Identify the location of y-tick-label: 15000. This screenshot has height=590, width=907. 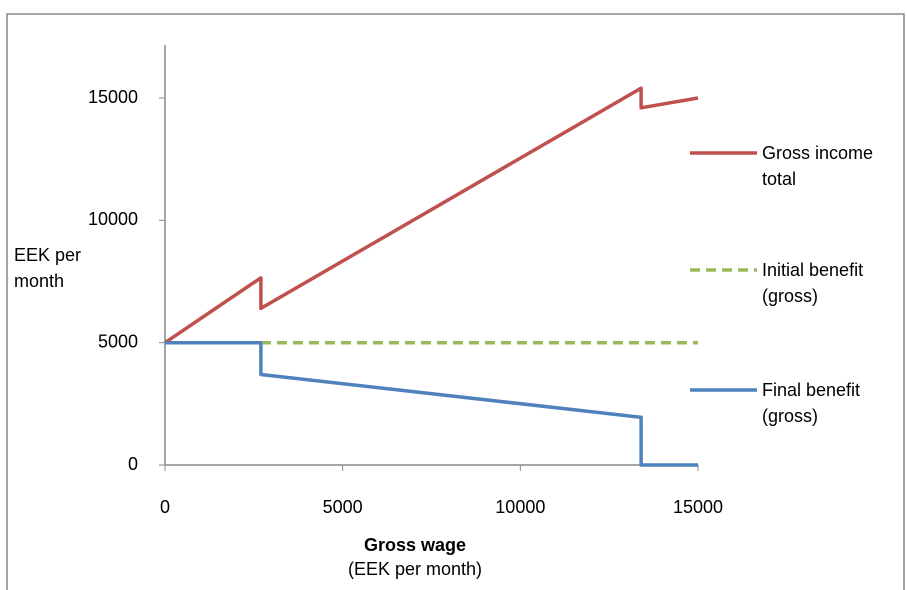
(113, 97).